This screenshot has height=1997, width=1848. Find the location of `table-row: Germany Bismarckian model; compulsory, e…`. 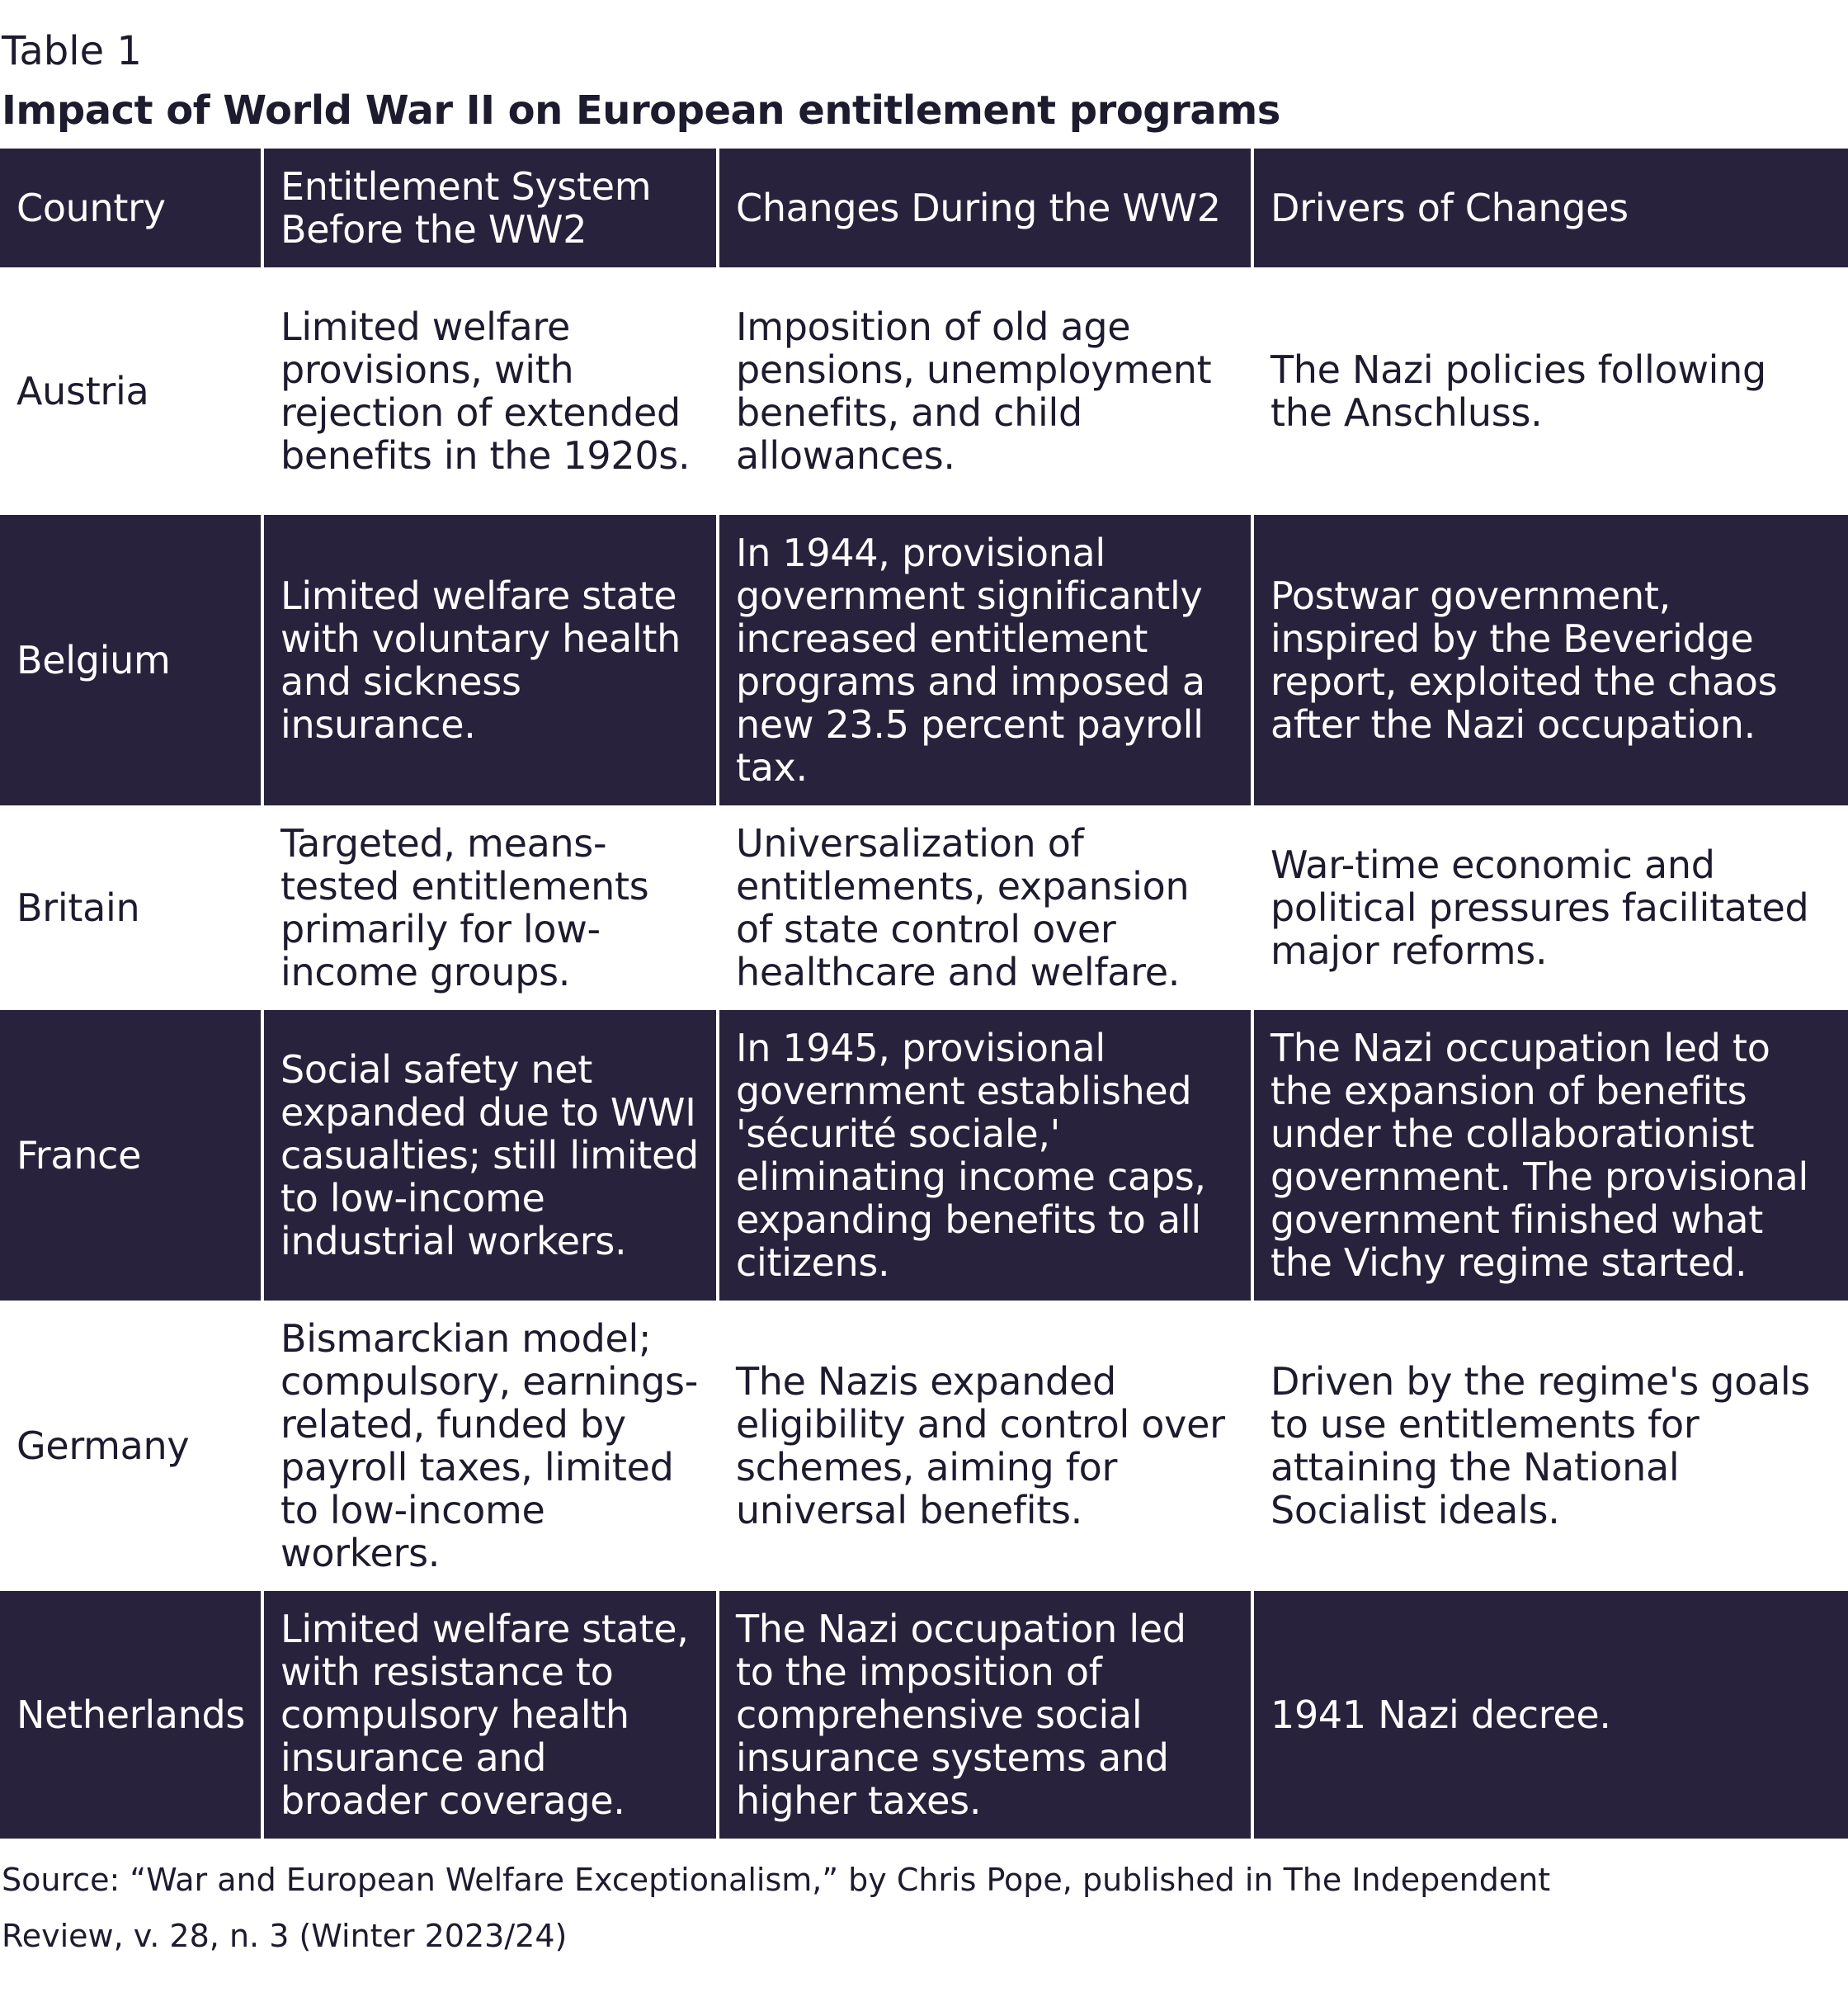

table-row: Germany Bismarckian model; compulsory, e… is located at coordinates (924, 1446).